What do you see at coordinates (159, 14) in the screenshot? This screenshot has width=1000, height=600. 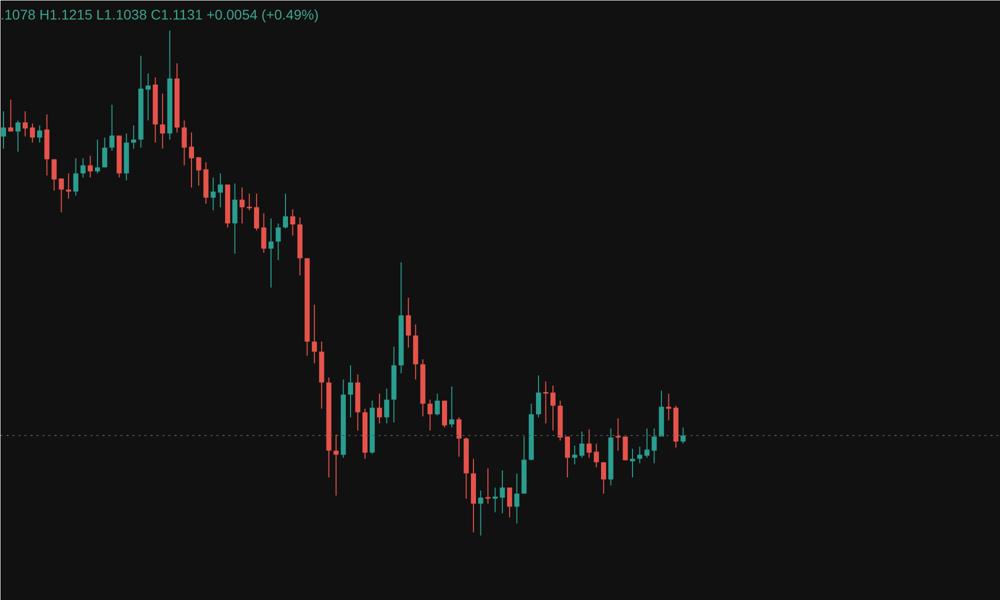 I see `chart-title: .1078 H1.1215 L1.1038 C1.1131 +0.0054 (+0.49%)` at bounding box center [159, 14].